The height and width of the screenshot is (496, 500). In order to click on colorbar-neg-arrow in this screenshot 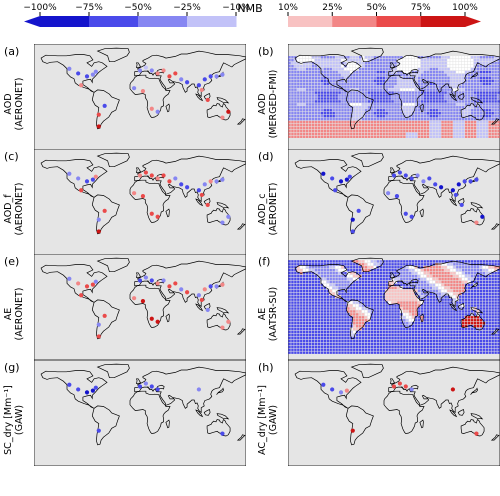, I will do `click(32, 21)`.